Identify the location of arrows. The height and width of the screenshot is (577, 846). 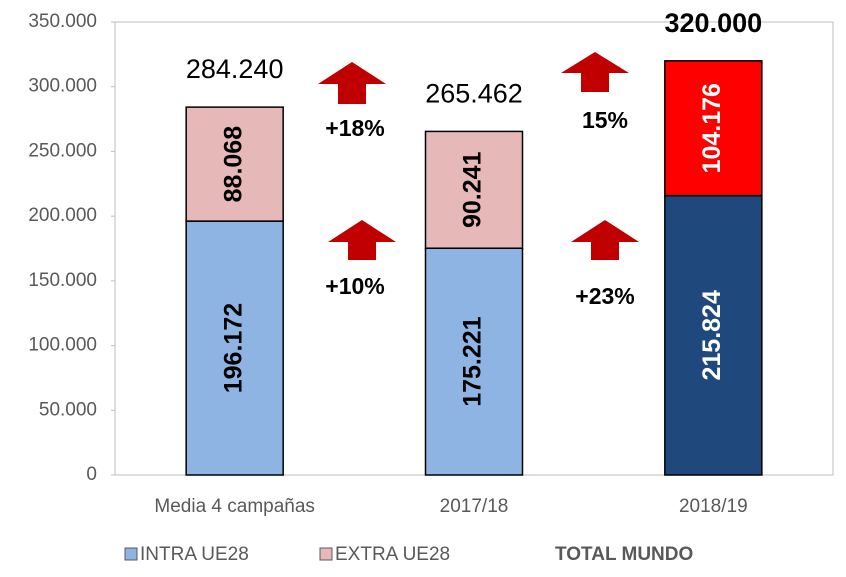
(478, 156).